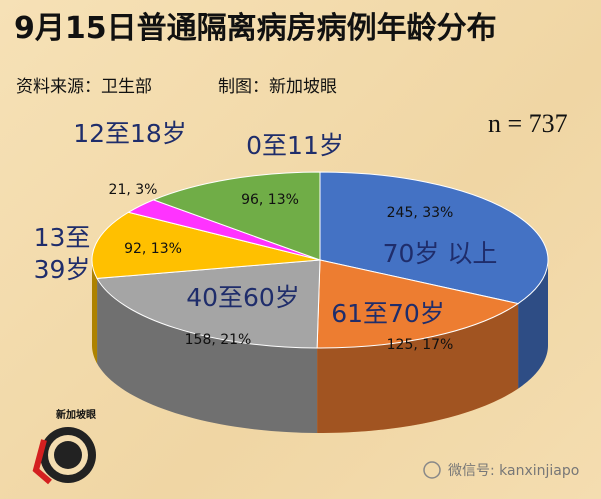 The width and height of the screenshot is (601, 499). Describe the element at coordinates (133, 190) in the screenshot. I see `value-label: 21, 3%` at that location.